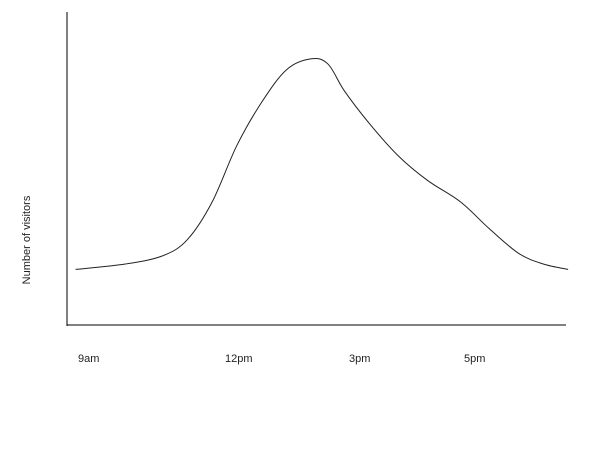 The width and height of the screenshot is (601, 450). I want to click on x-tick-label-12pm: 12pm, so click(239, 359).